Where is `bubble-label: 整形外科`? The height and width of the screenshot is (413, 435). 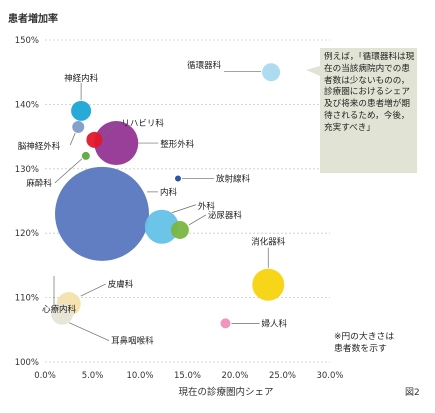
bubble-label: 整形外科 is located at coordinates (177, 144).